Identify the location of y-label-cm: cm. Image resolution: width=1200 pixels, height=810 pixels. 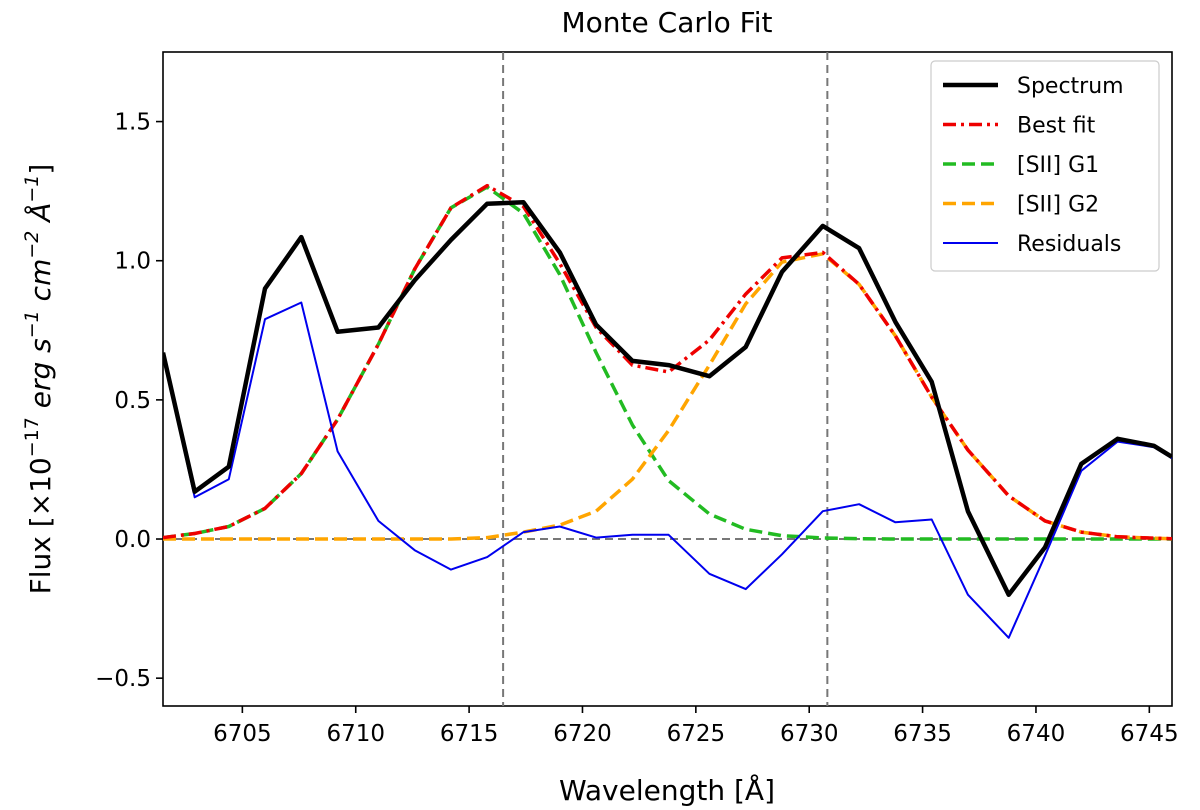
(40, 280).